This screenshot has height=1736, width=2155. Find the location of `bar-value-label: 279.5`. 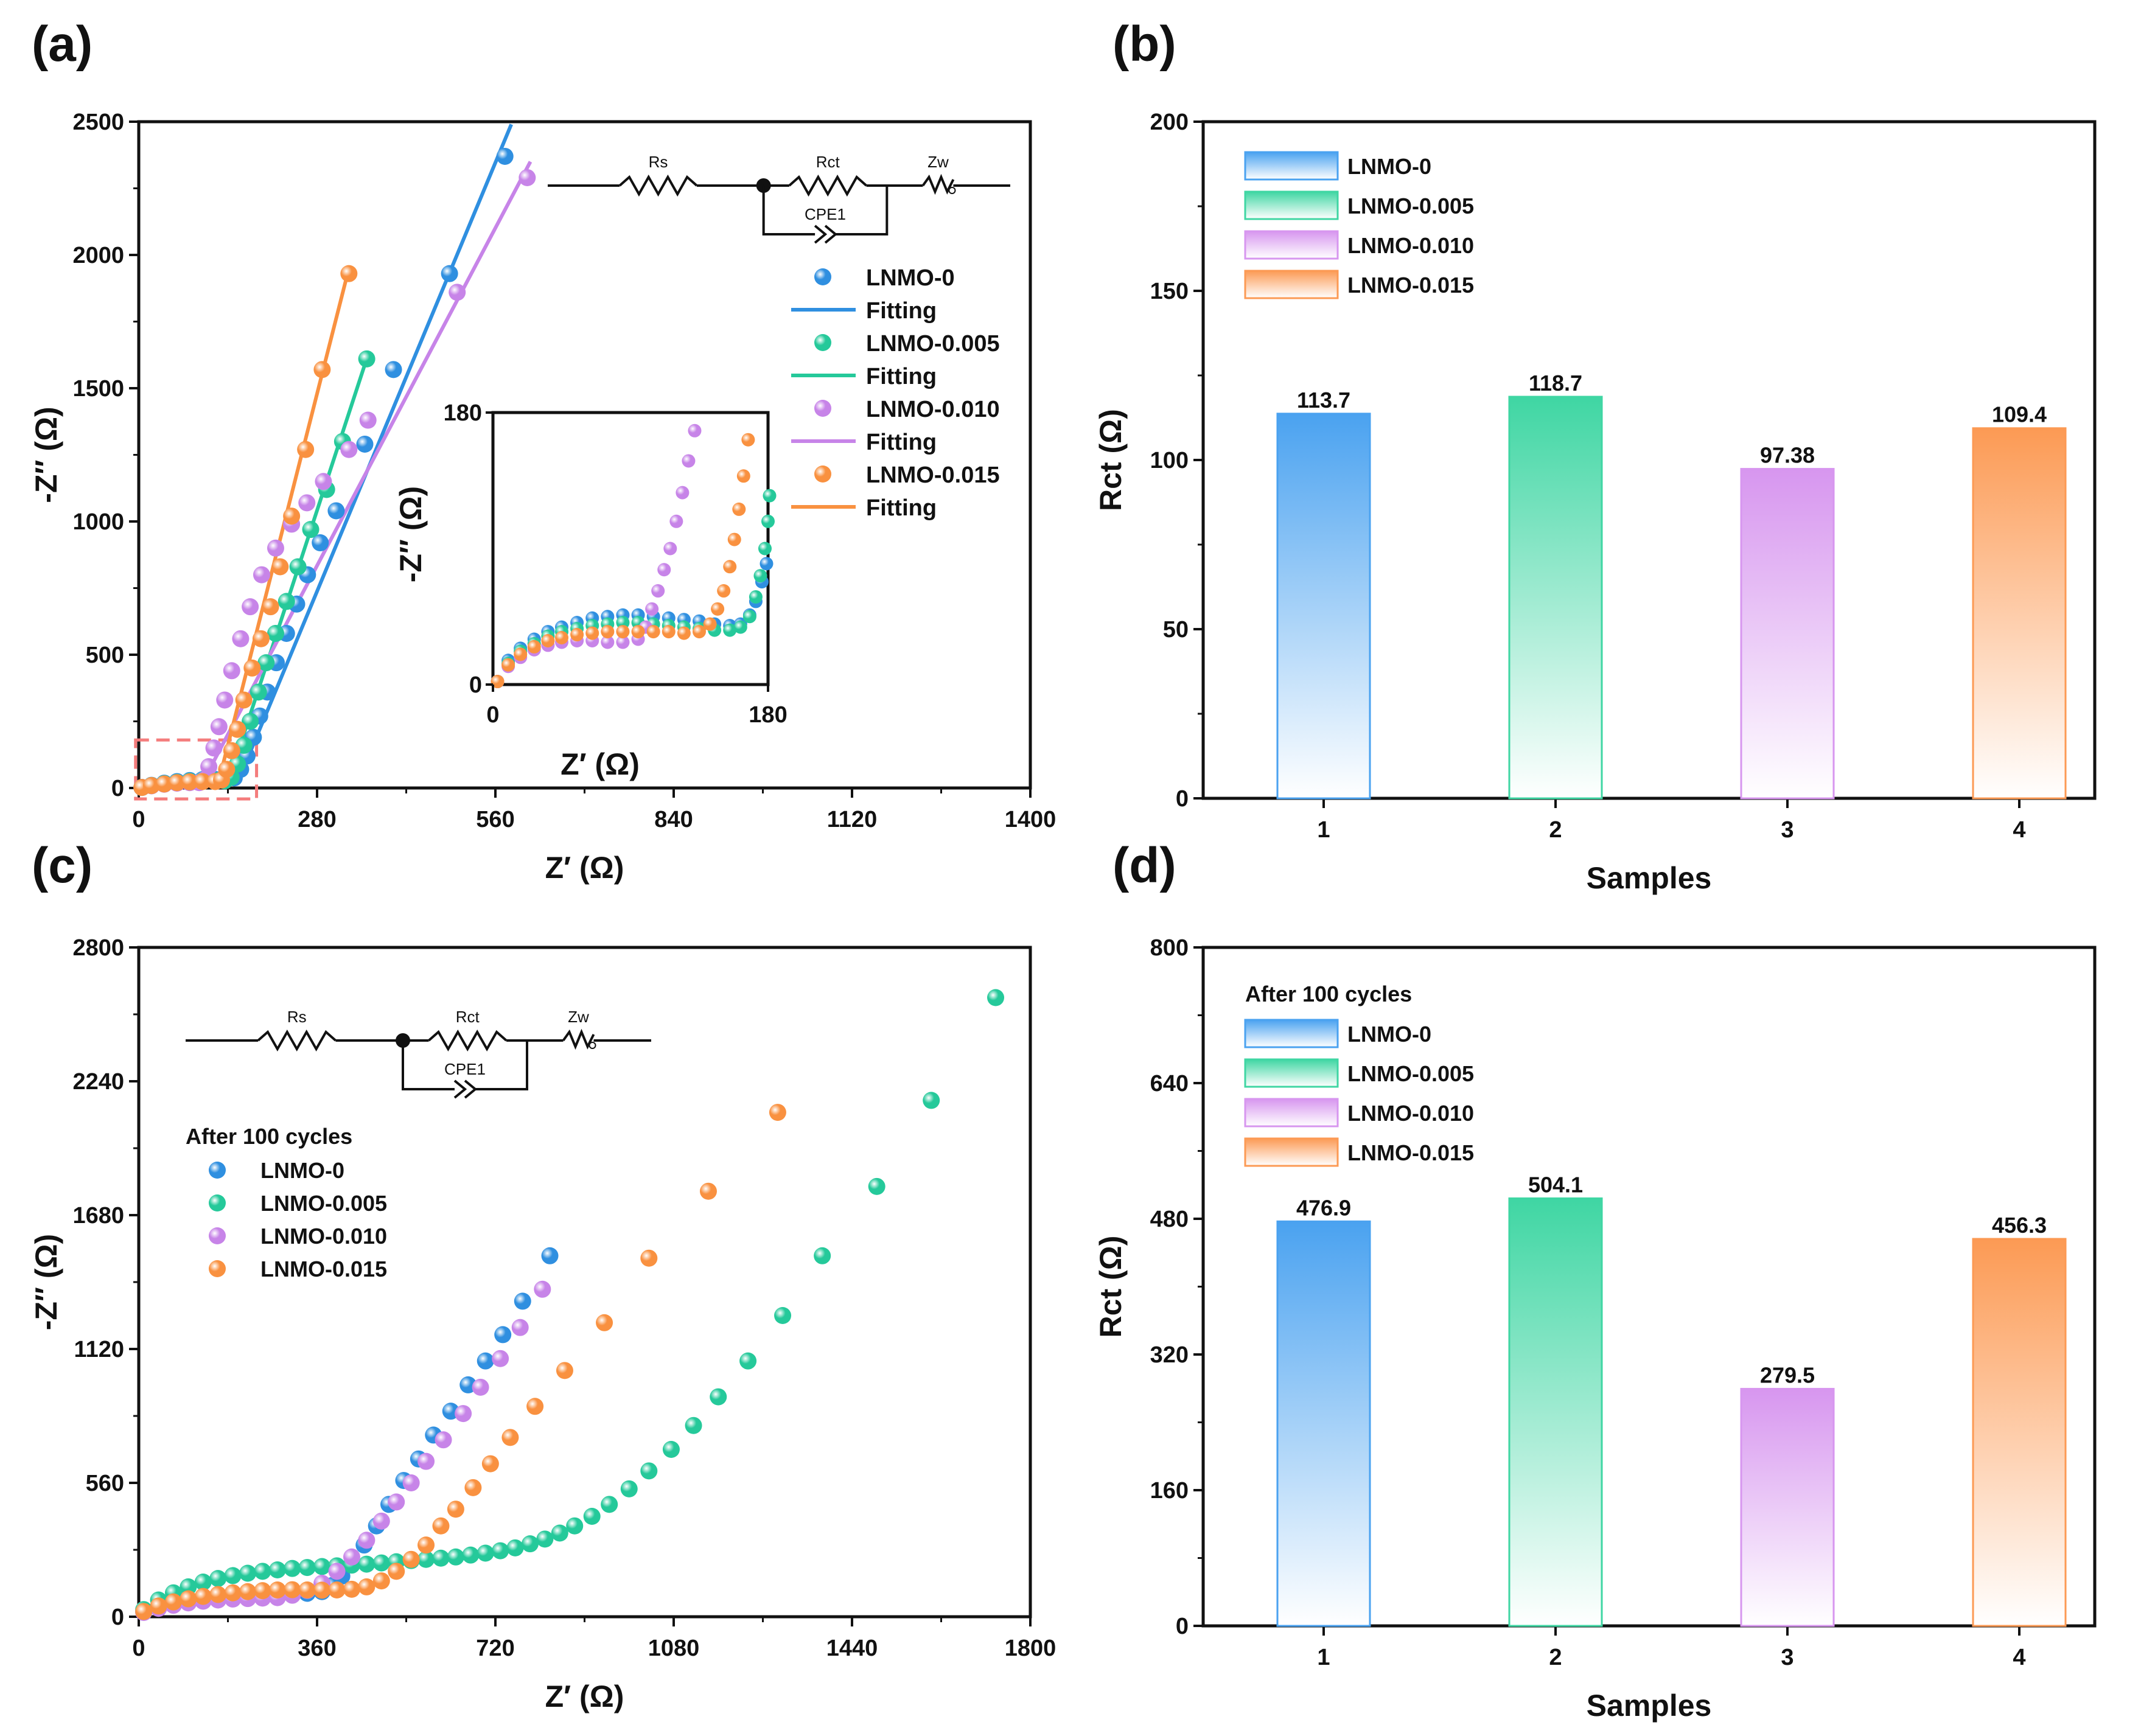

bar-value-label: 279.5 is located at coordinates (1787, 1374).